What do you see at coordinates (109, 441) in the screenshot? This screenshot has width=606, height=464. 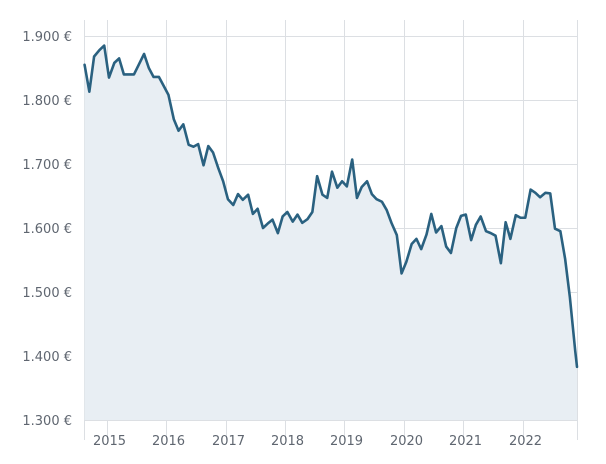 I see `x-tick-label: 2015` at bounding box center [109, 441].